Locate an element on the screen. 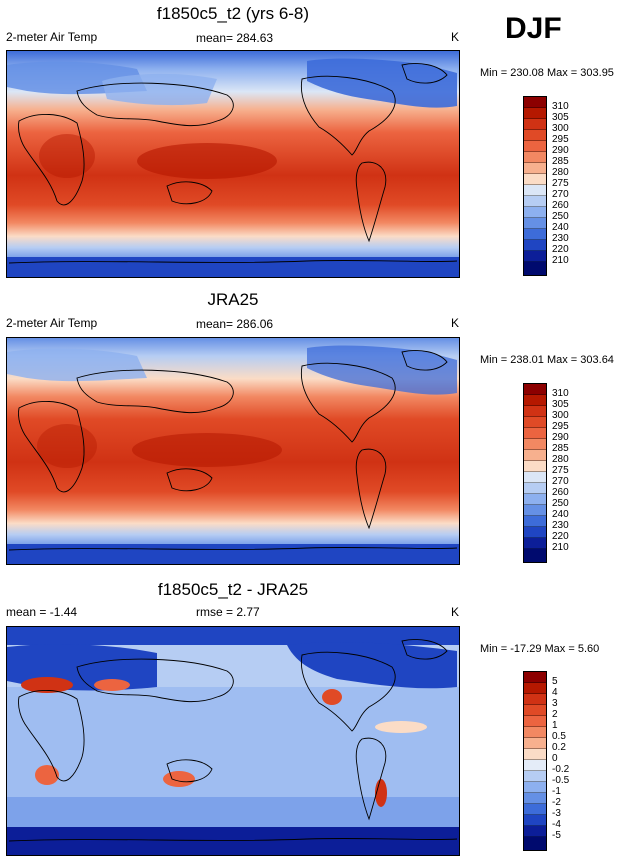  panel-3-tick: 5 is located at coordinates (555, 681).